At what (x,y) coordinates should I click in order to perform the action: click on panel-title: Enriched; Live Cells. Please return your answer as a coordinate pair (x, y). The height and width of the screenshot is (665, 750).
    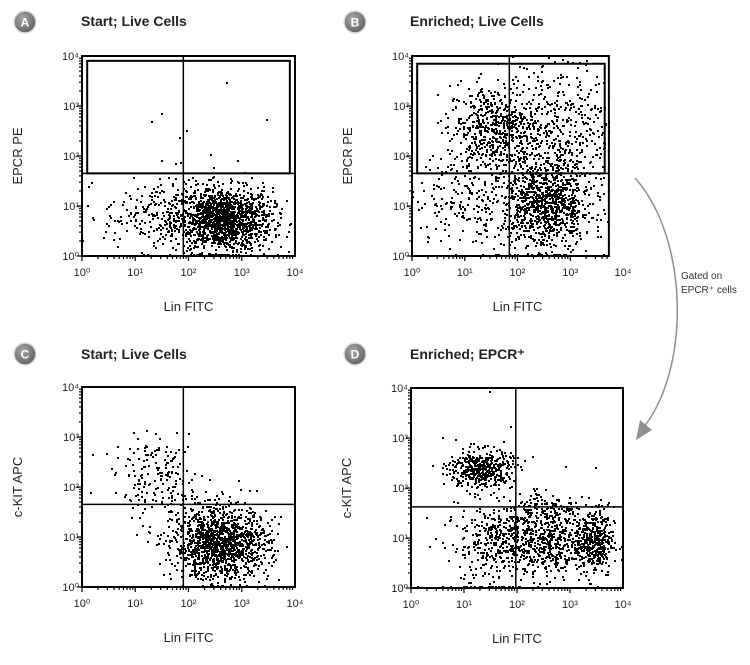
    Looking at the image, I should click on (477, 21).